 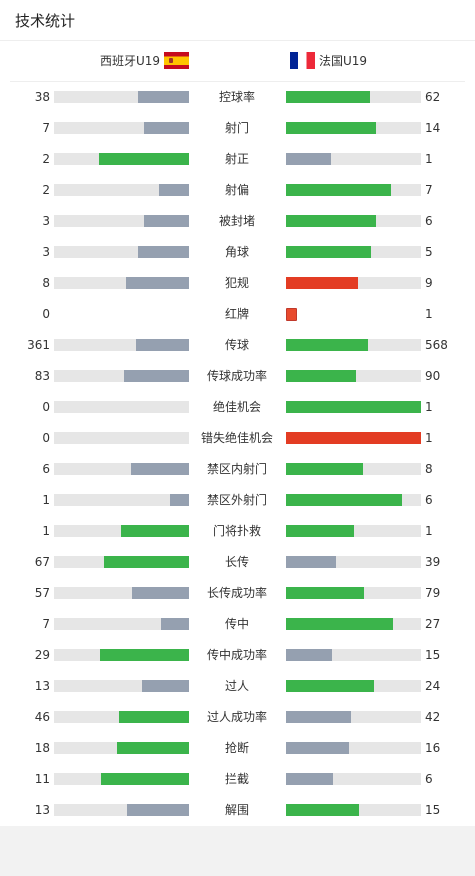 I want to click on stat-label: 被封堵, so click(x=236, y=221).